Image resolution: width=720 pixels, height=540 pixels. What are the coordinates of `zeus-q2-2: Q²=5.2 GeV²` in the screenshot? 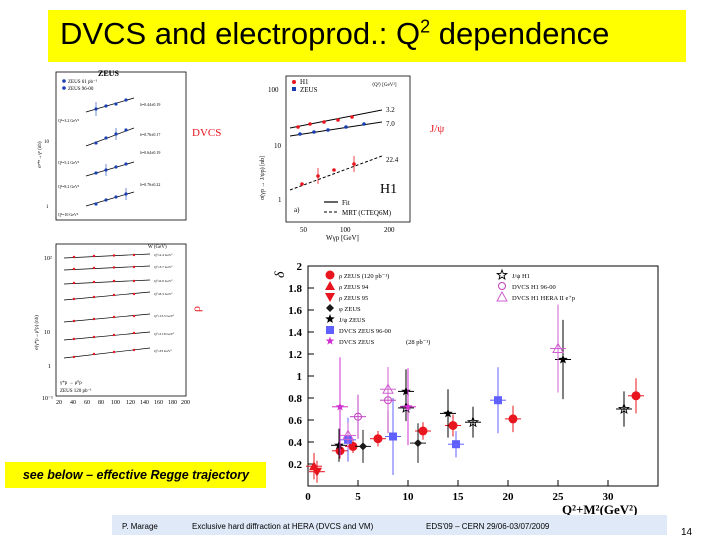 It's located at (69, 162).